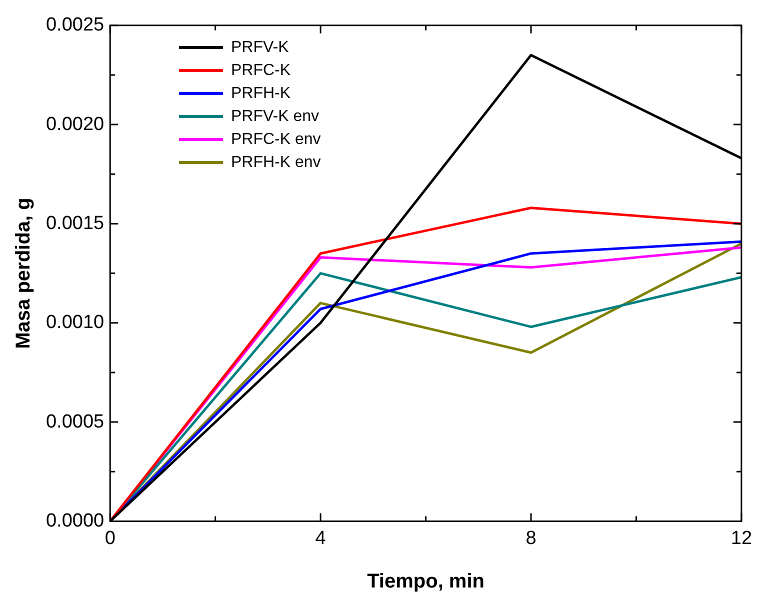  Describe the element at coordinates (75, 223) in the screenshot. I see `y-tick-label: 0.0015` at that location.